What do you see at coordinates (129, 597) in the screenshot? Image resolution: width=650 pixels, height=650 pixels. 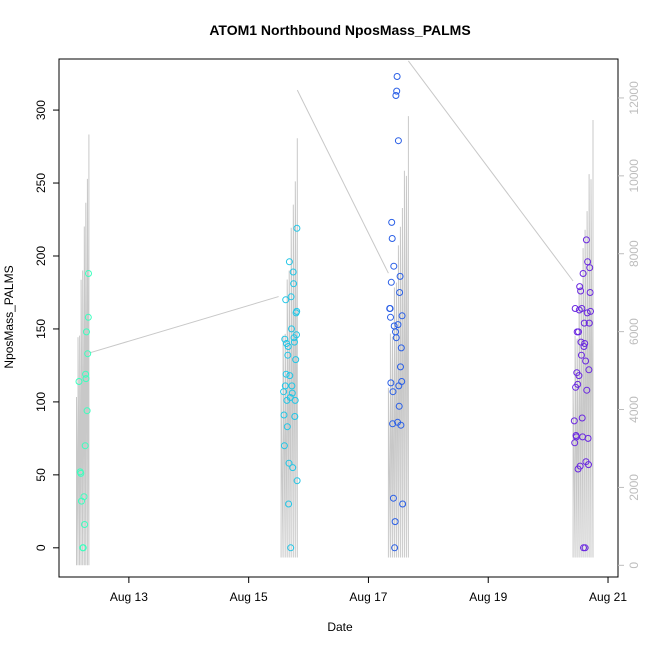 I see `x-tick-label: Aug 13` at bounding box center [129, 597].